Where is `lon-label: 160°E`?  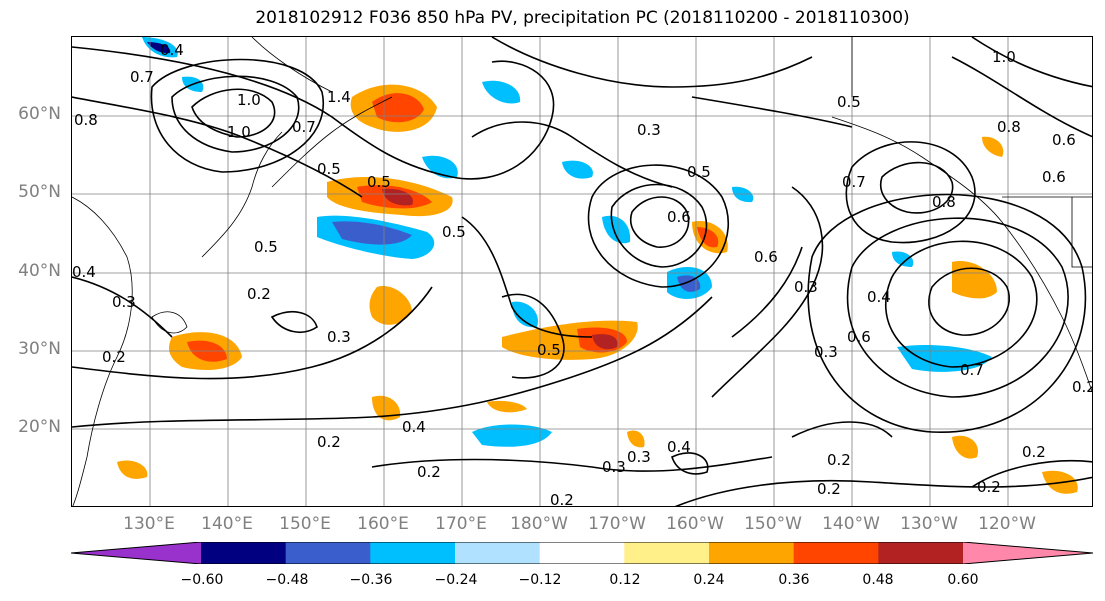
lon-label: 160°E is located at coordinates (383, 524).